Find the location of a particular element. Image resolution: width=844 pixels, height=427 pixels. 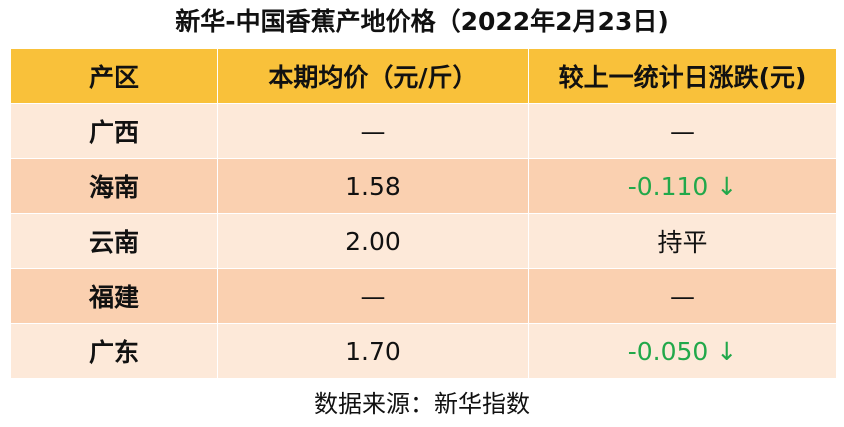

column-header: 产区 is located at coordinates (114, 76).